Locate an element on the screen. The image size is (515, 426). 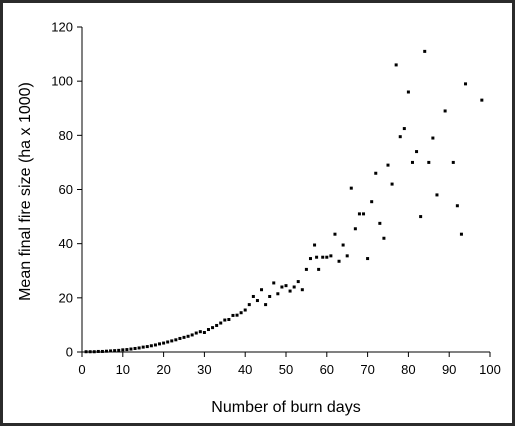
y-tick-label: 40 is located at coordinates (66, 243).